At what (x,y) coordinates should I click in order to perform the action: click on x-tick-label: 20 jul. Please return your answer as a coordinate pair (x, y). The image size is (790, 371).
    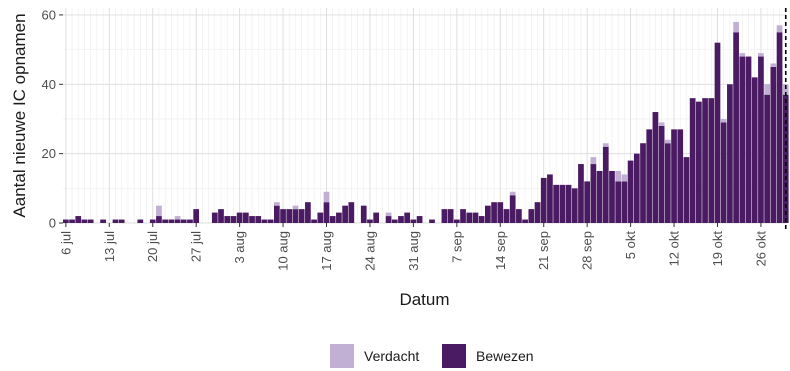
    Looking at the image, I should click on (152, 246).